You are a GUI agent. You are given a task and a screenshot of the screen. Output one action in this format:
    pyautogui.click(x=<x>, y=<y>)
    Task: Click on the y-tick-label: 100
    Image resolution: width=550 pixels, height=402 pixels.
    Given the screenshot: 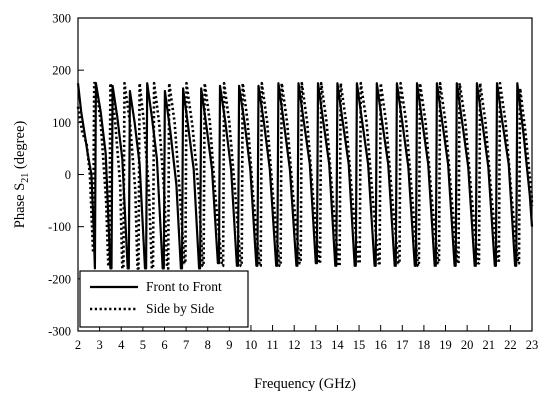 What is the action you would take?
    pyautogui.click(x=61, y=123)
    